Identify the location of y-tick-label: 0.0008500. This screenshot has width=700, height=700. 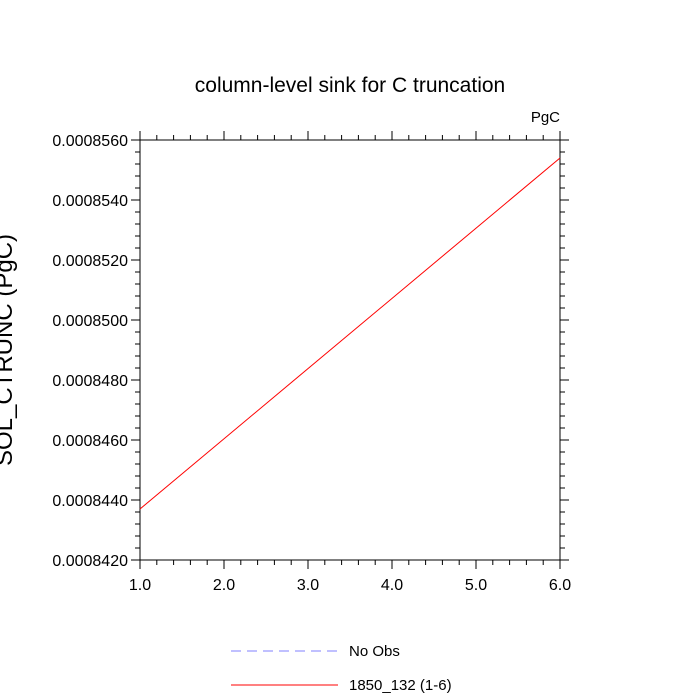
(90, 321).